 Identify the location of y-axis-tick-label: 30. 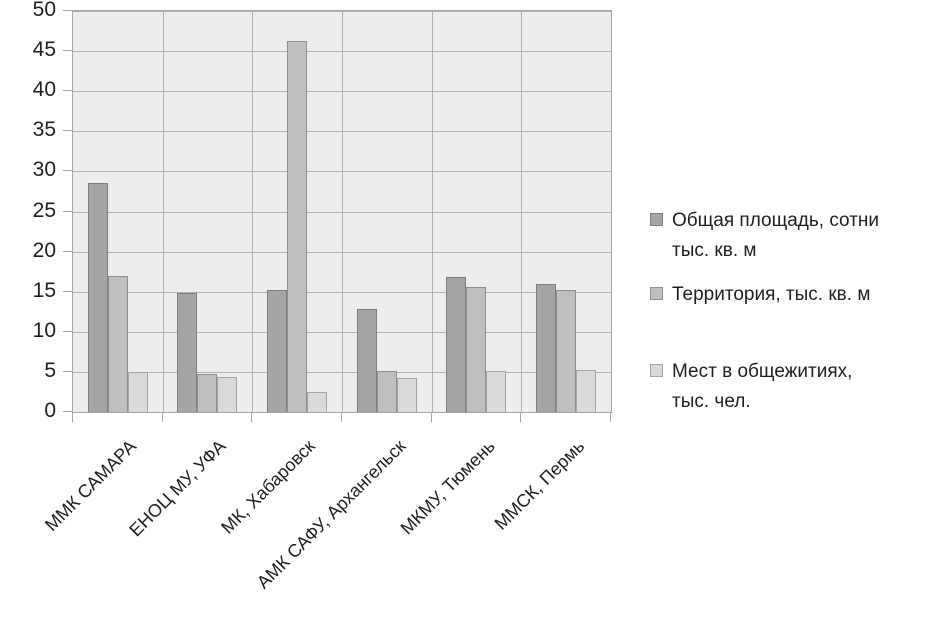
(44, 170).